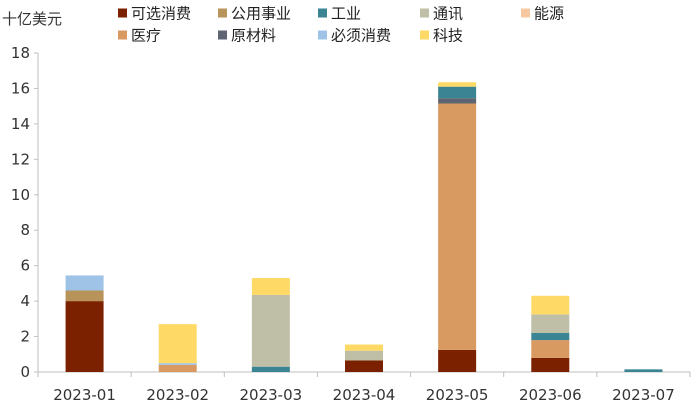 The image size is (700, 415). I want to click on y-tick-label: 10, so click(20, 195).